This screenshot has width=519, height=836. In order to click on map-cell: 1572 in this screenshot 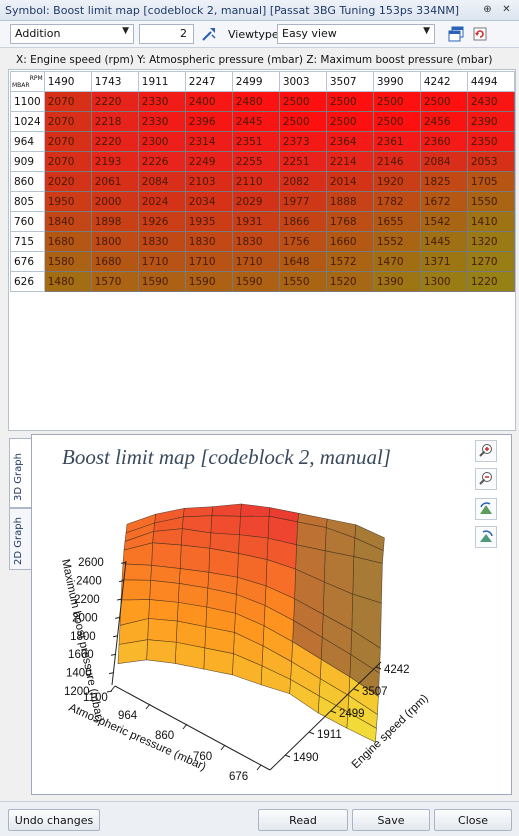, I will do `click(349, 261)`.